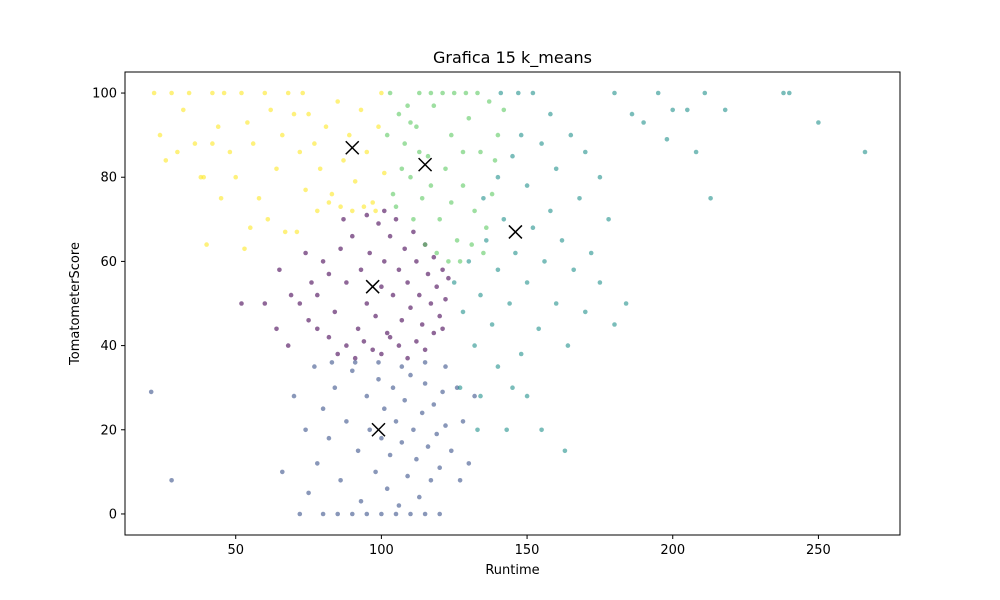 This screenshot has width=1000, height=600. Describe the element at coordinates (75, 304) in the screenshot. I see `y-axis-label: TomatometerScore` at that location.